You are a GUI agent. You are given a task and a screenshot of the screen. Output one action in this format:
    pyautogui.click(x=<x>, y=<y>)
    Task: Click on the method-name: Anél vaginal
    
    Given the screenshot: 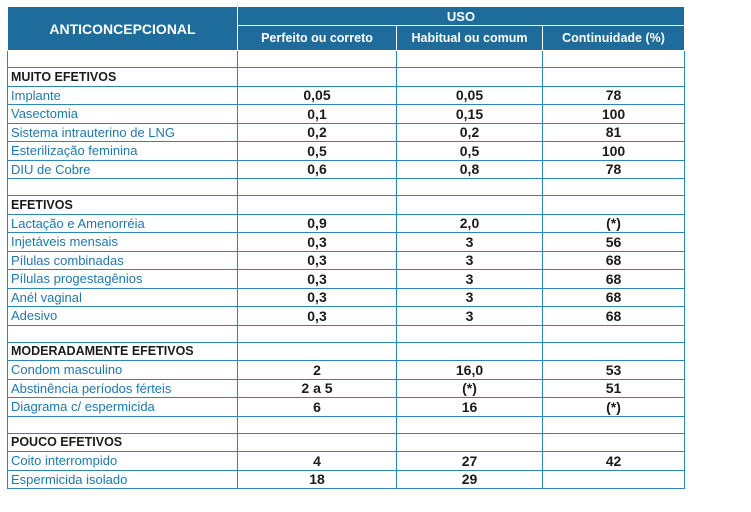 What is the action you would take?
    pyautogui.click(x=122, y=297)
    